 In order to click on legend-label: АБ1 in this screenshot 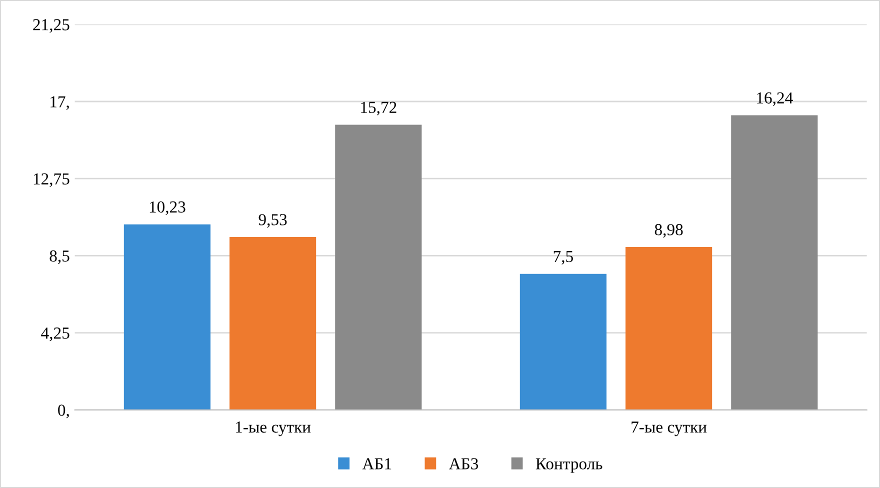, I will do `click(377, 464)`.